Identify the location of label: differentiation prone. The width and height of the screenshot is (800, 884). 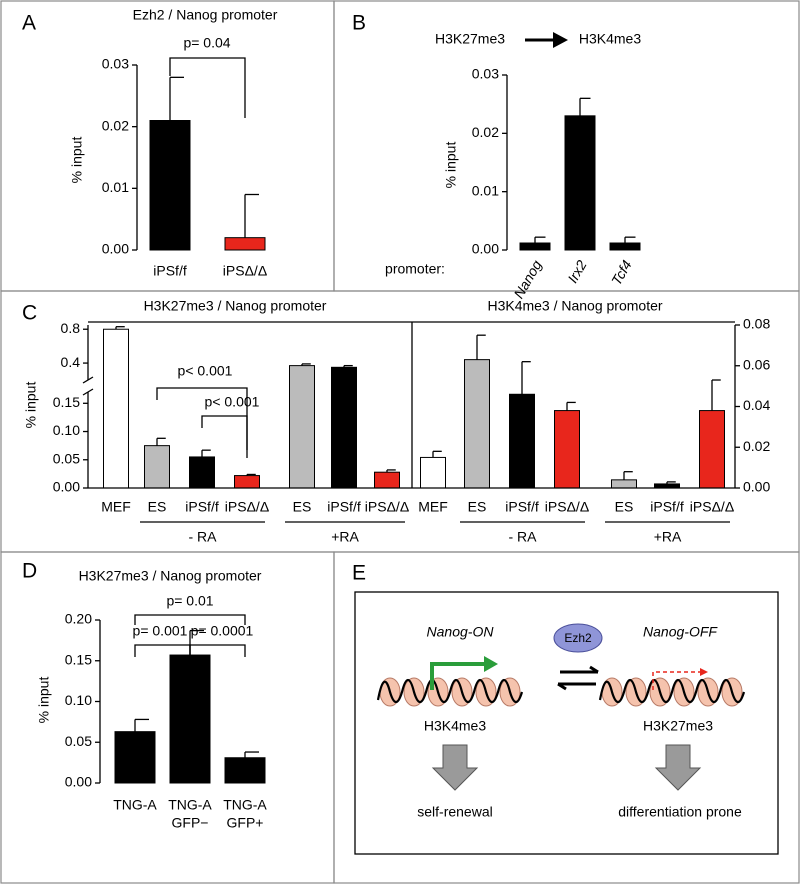
(680, 812).